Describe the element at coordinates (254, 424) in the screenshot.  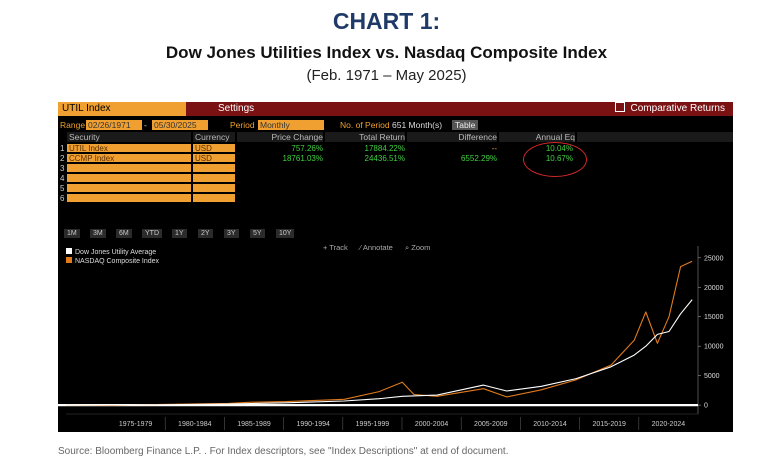
I see `x-tick-label: 1985-1989` at that location.